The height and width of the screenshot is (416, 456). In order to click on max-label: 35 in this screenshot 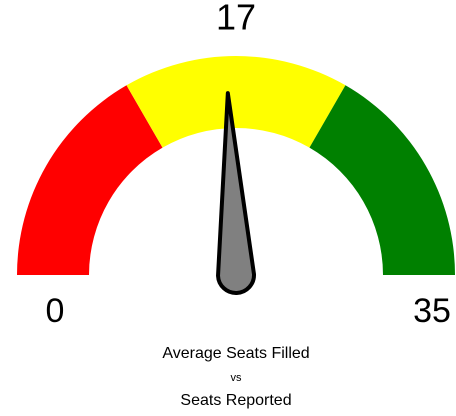, I will do `click(432, 311)`.